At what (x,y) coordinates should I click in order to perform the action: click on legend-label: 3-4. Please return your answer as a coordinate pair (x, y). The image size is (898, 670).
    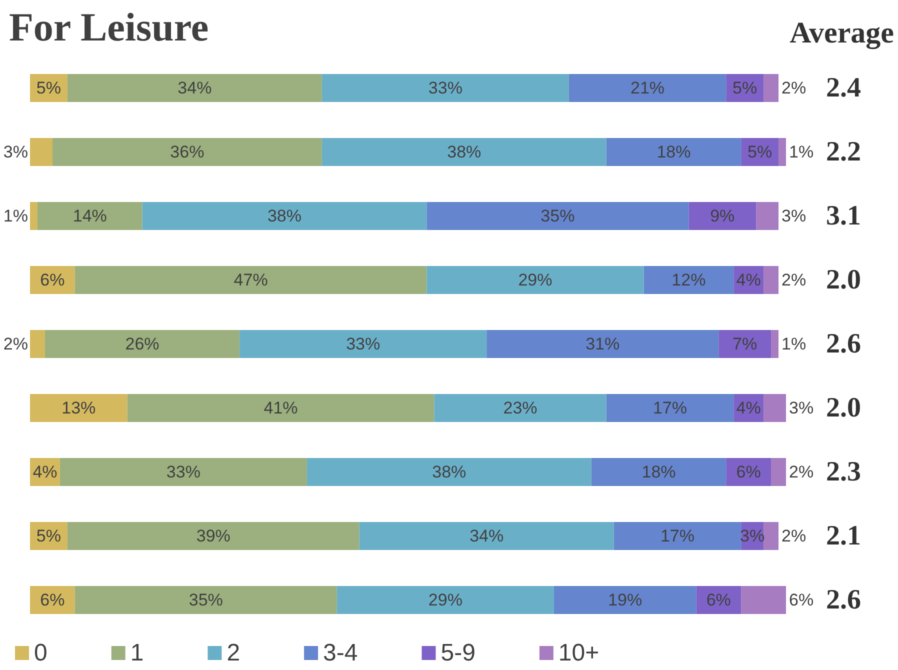
    Looking at the image, I should click on (340, 653).